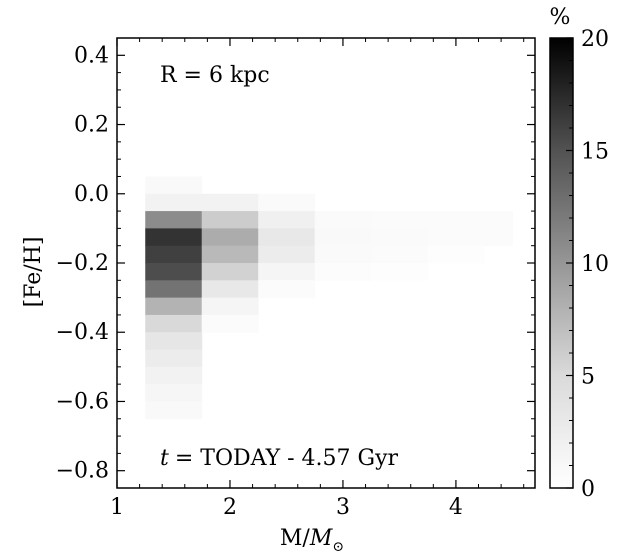 Image resolution: width=633 pixels, height=556 pixels. I want to click on x-tick-label: 1, so click(117, 507).